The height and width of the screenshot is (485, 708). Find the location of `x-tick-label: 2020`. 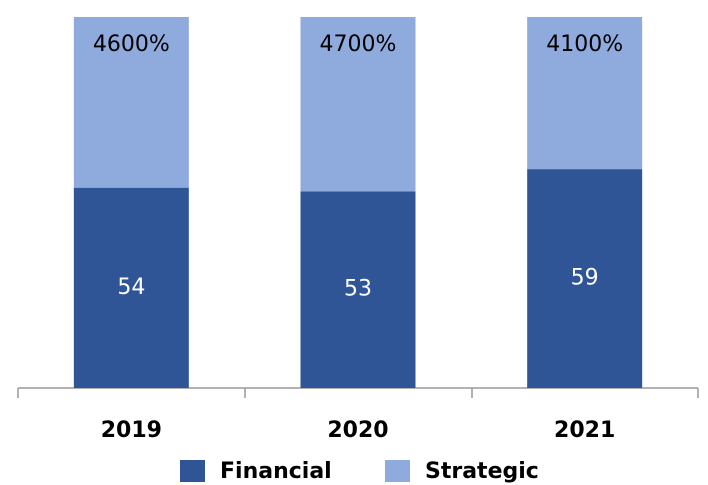

x-tick-label: 2020 is located at coordinates (357, 430).